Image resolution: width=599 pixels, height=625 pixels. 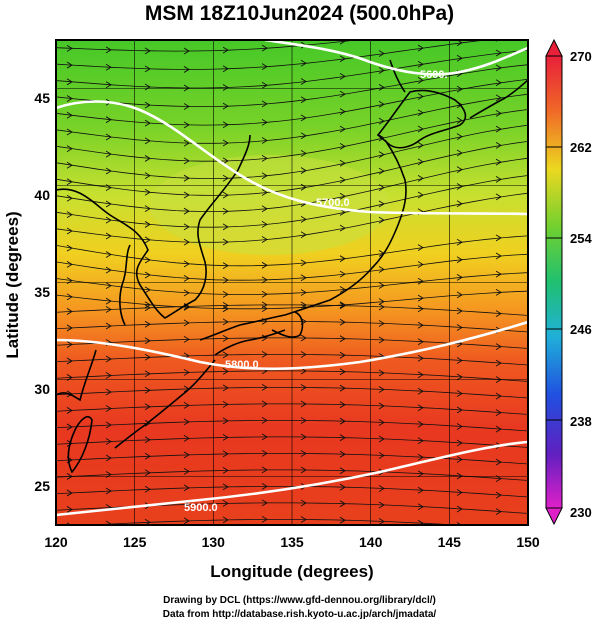 I want to click on y-tick-label: 25, so click(x=42, y=486).